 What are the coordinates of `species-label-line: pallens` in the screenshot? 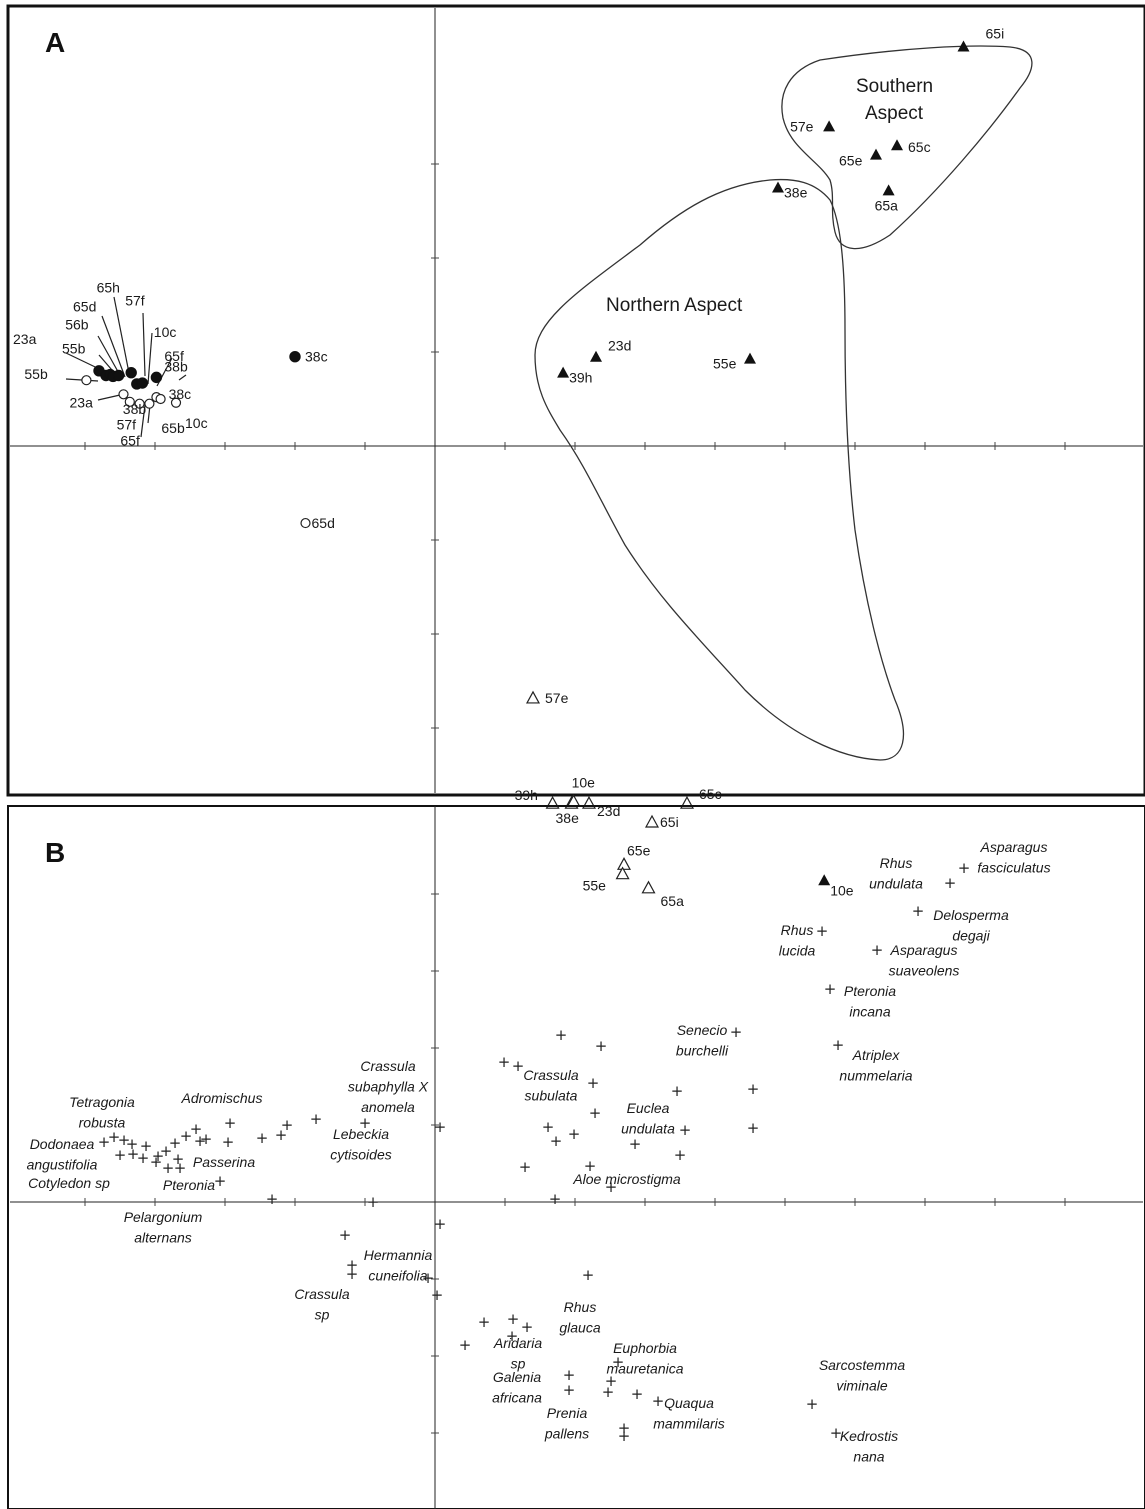 It's located at (566, 1434).